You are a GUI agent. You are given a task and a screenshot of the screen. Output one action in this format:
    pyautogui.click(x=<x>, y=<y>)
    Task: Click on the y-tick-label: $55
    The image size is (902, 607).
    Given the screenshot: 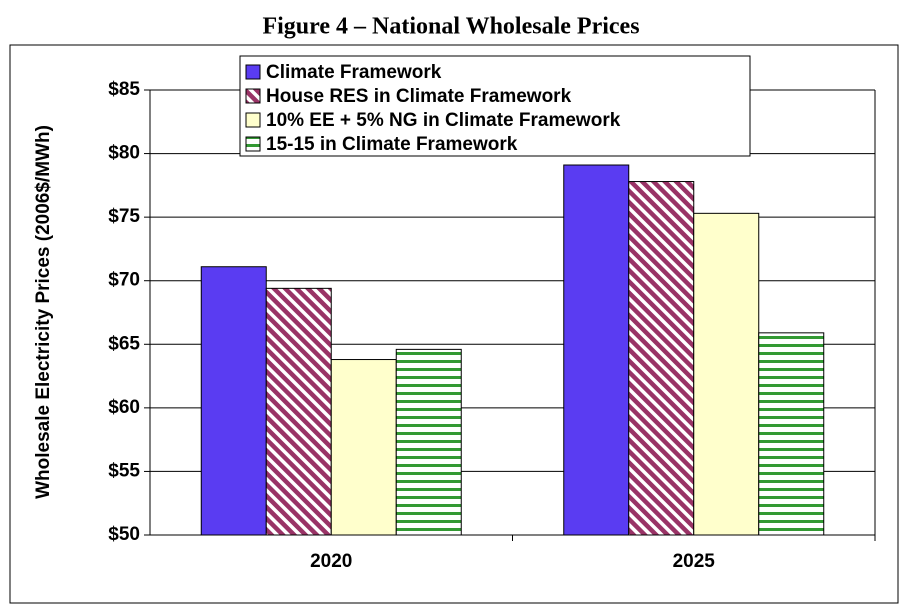 What is the action you would take?
    pyautogui.click(x=124, y=470)
    